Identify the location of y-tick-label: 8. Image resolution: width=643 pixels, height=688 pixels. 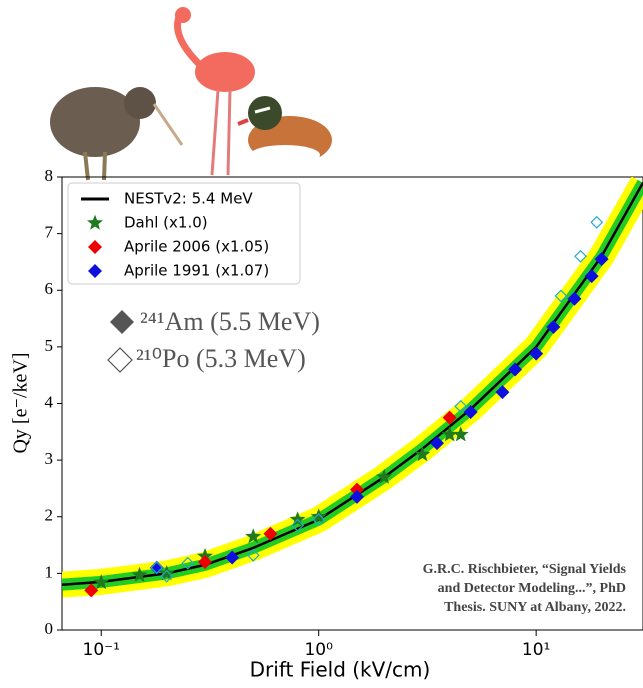
(49, 175).